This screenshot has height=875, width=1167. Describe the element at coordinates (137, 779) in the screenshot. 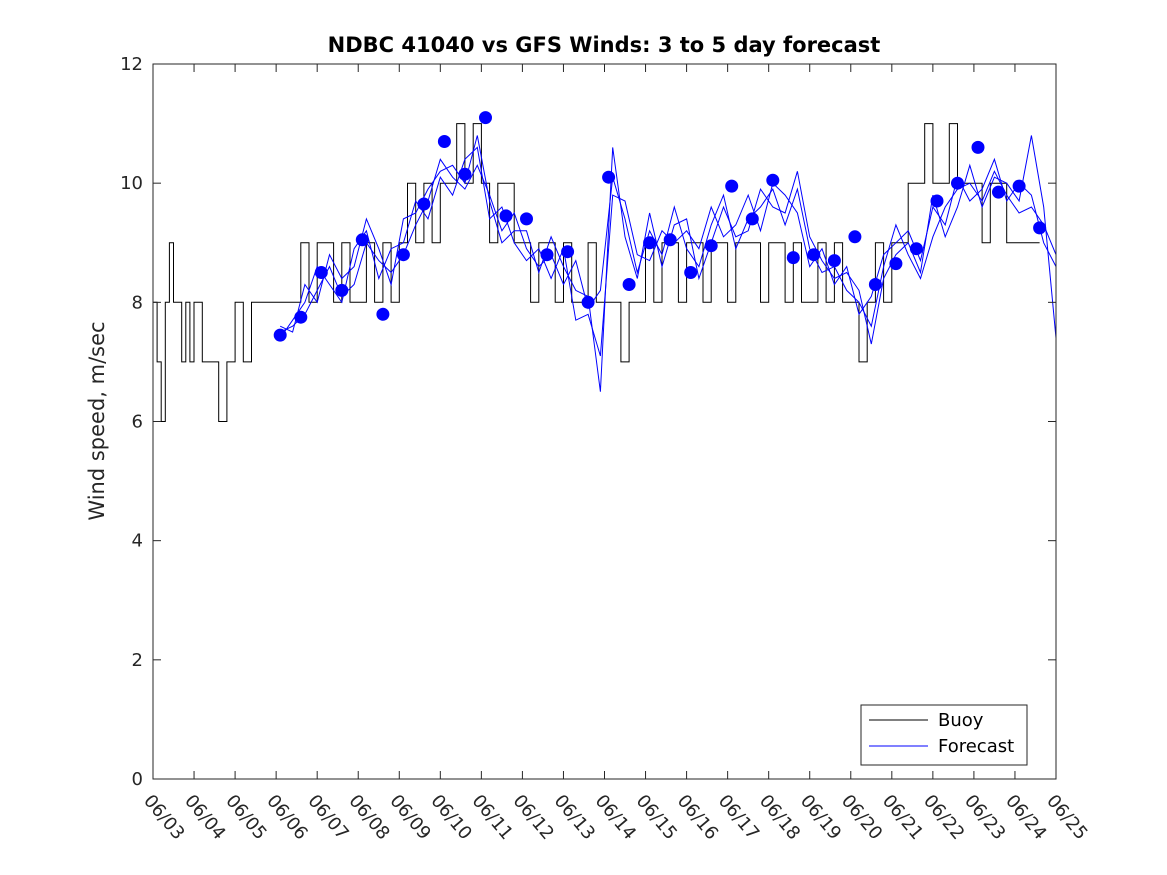

I see `y-tick-label: 0` at that location.